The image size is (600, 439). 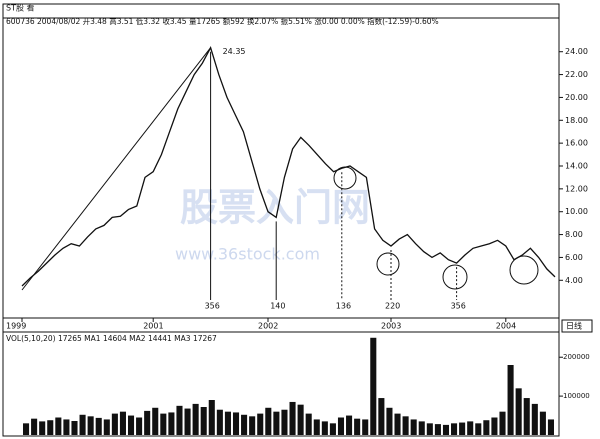 I want to click on y-tick-label: 6.00, so click(x=574, y=257).